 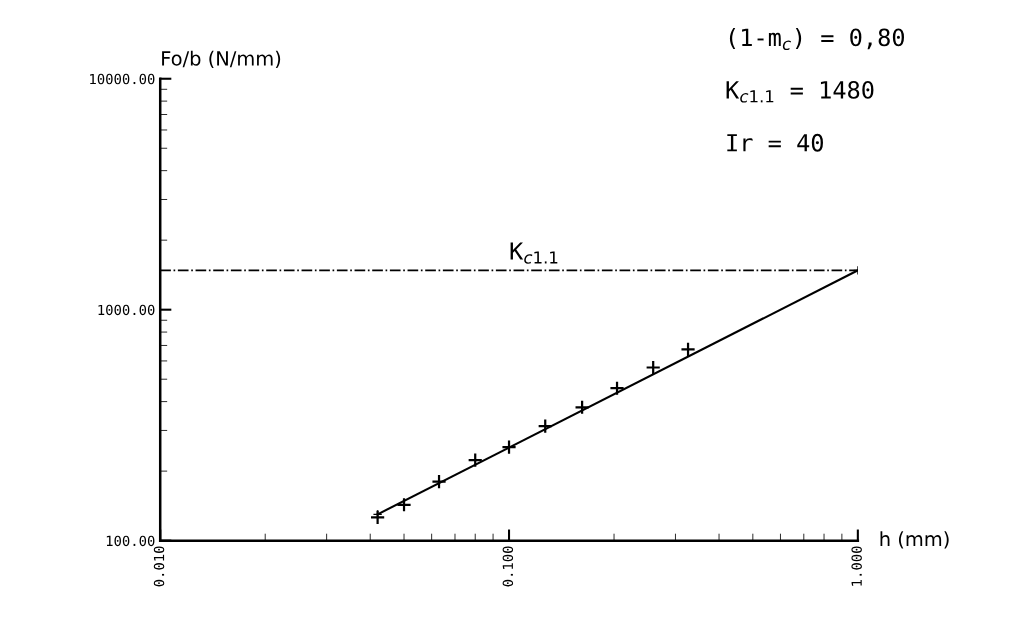 I want to click on x-axis-title: h (mm), so click(x=914, y=540).